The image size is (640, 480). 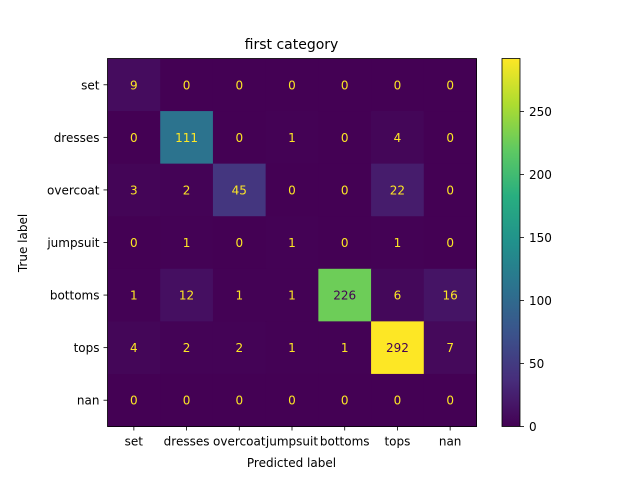 I want to click on colorbar-tick-label: 150, so click(x=540, y=238).